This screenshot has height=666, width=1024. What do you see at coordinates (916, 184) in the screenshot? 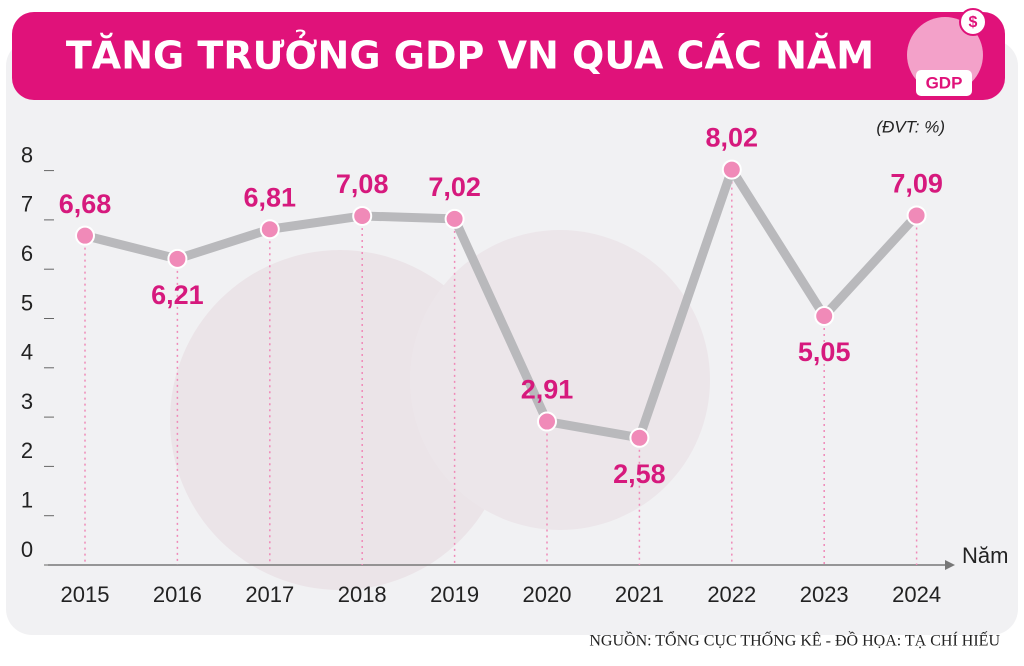
I see `value-label: 7,09` at bounding box center [916, 184].